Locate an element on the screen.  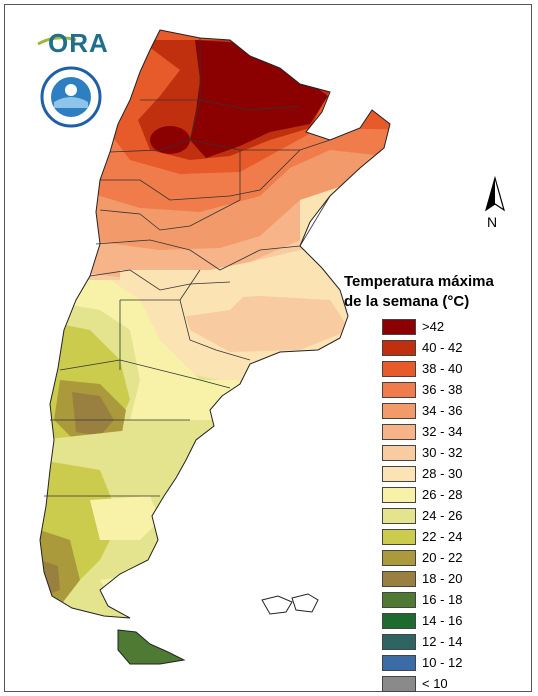
legend-item: 20 - 22 is located at coordinates (422, 557).